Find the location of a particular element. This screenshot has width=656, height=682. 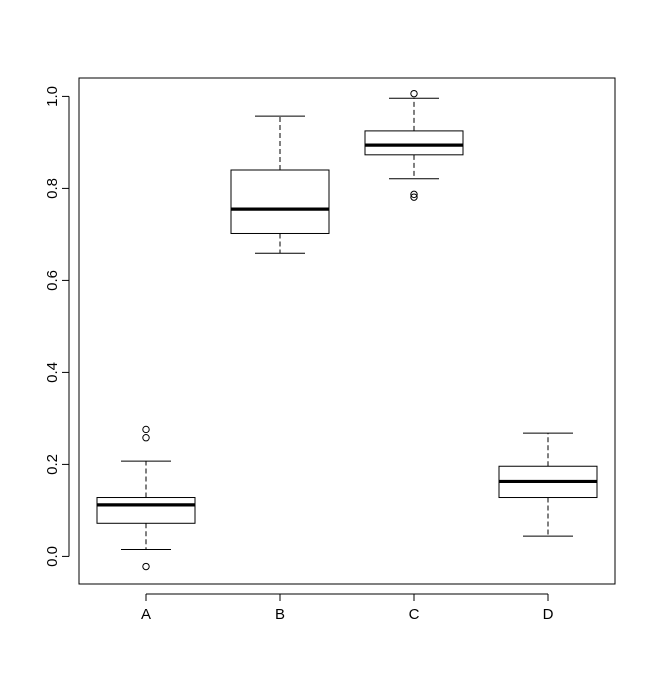

y-tick-label: 1.0 is located at coordinates (52, 96).